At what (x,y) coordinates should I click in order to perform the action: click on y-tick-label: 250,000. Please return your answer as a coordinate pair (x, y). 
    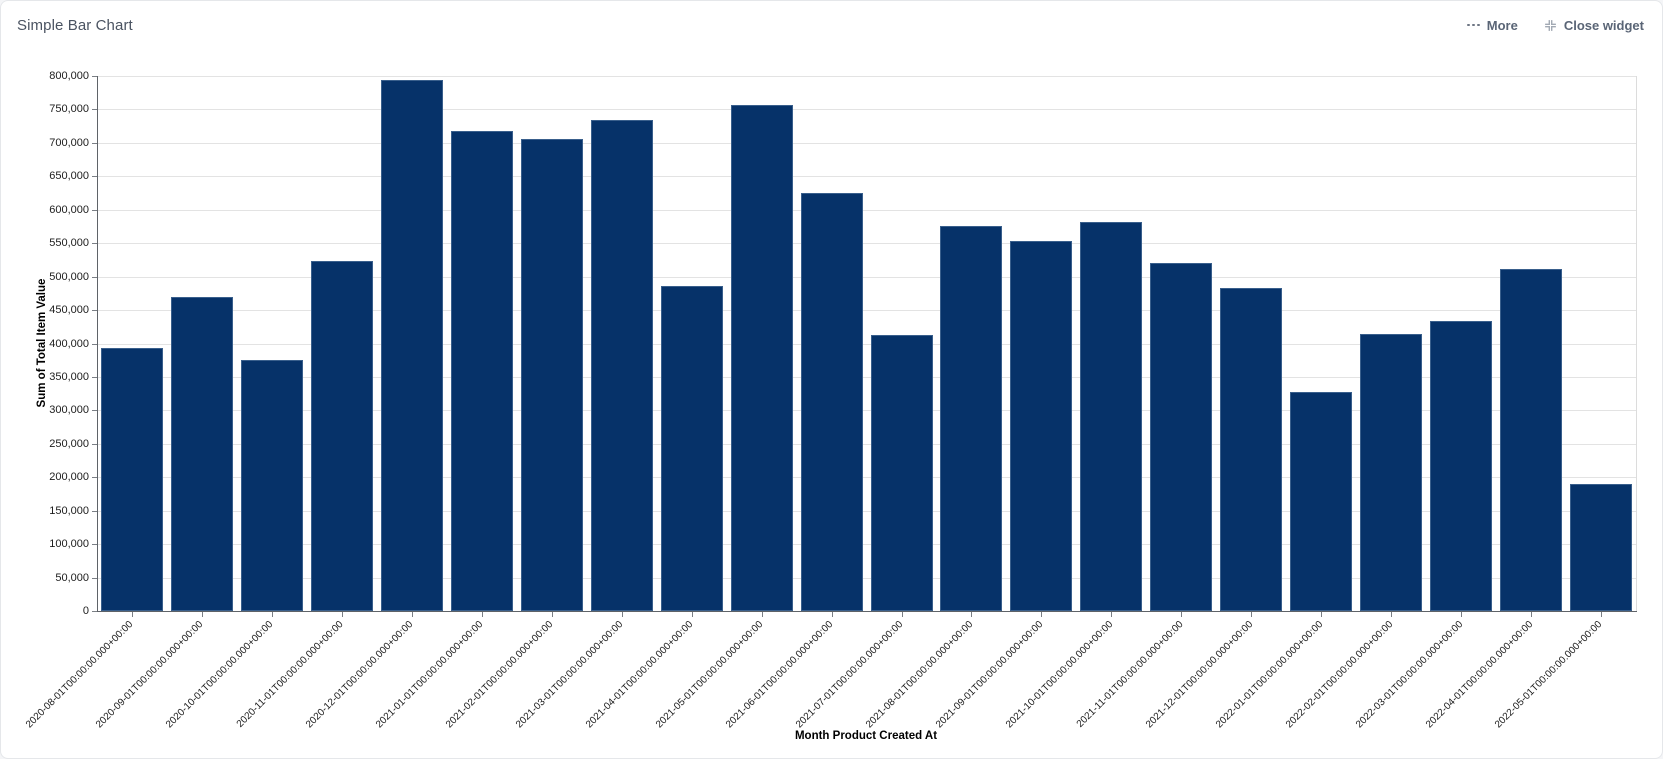
    Looking at the image, I should click on (69, 444).